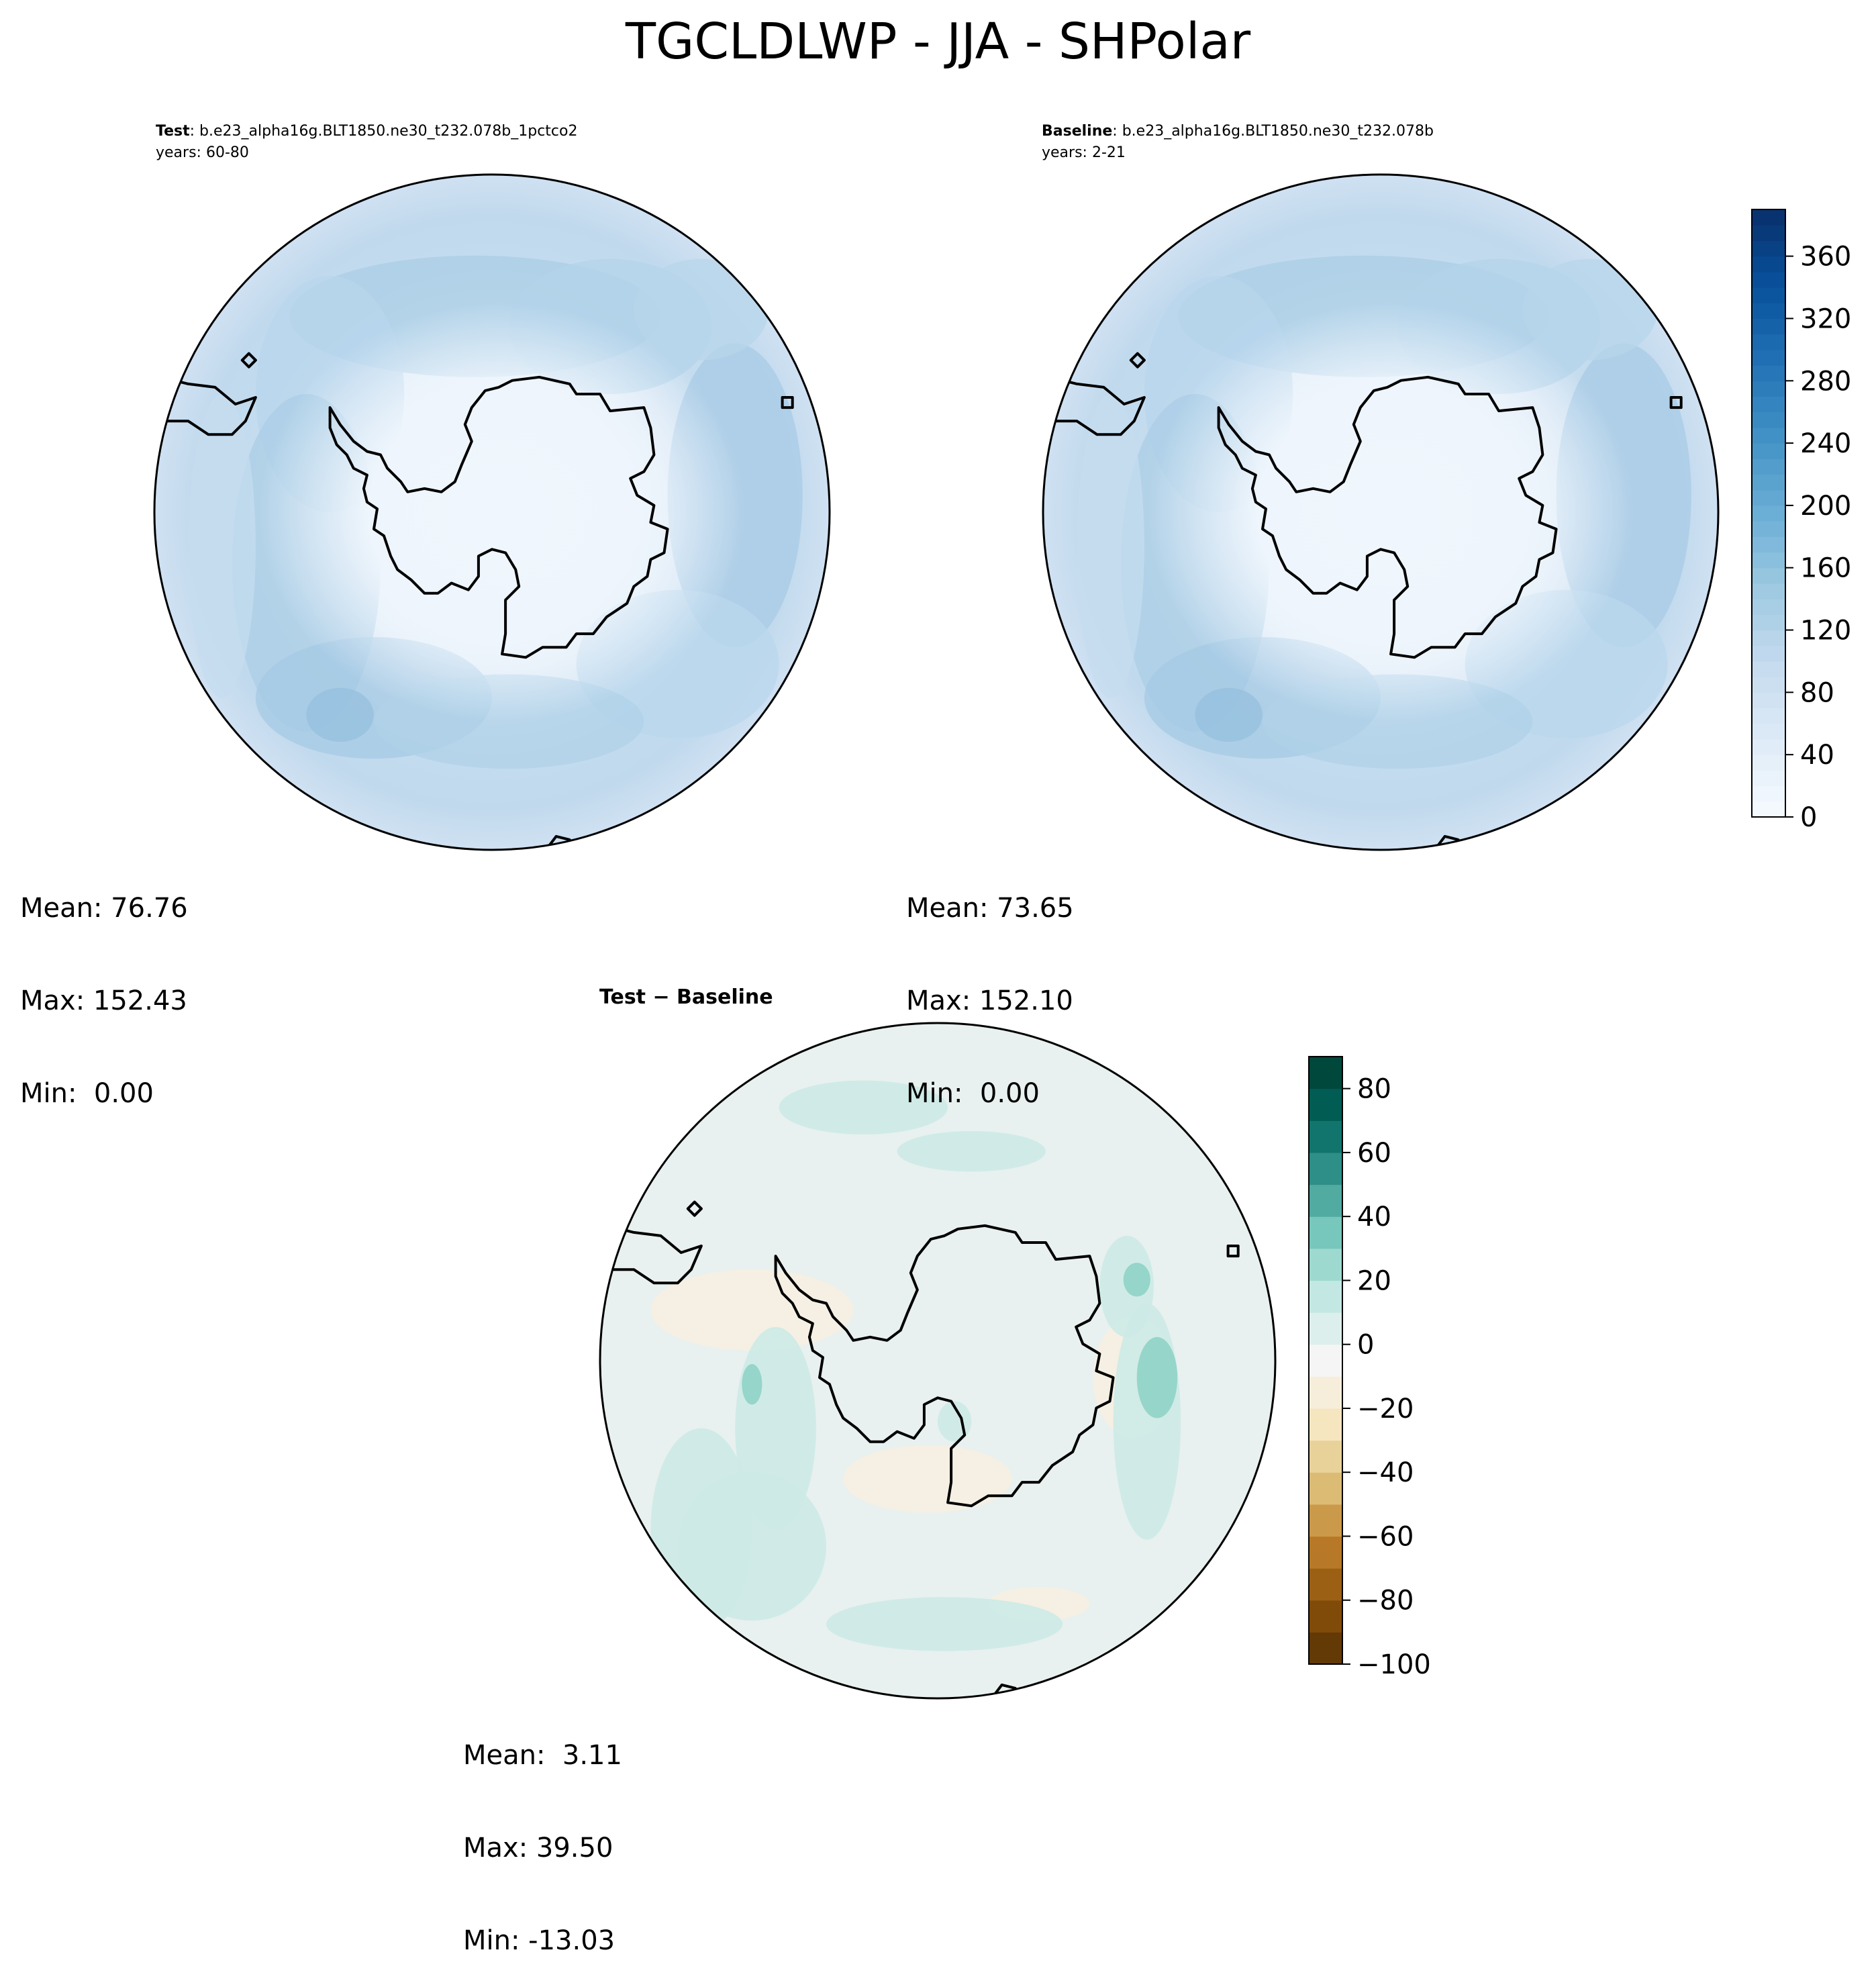 The width and height of the screenshot is (1876, 1987). What do you see at coordinates (938, 42) in the screenshot?
I see `figure-title: TGCLDLWP - JJA - SHPolar` at bounding box center [938, 42].